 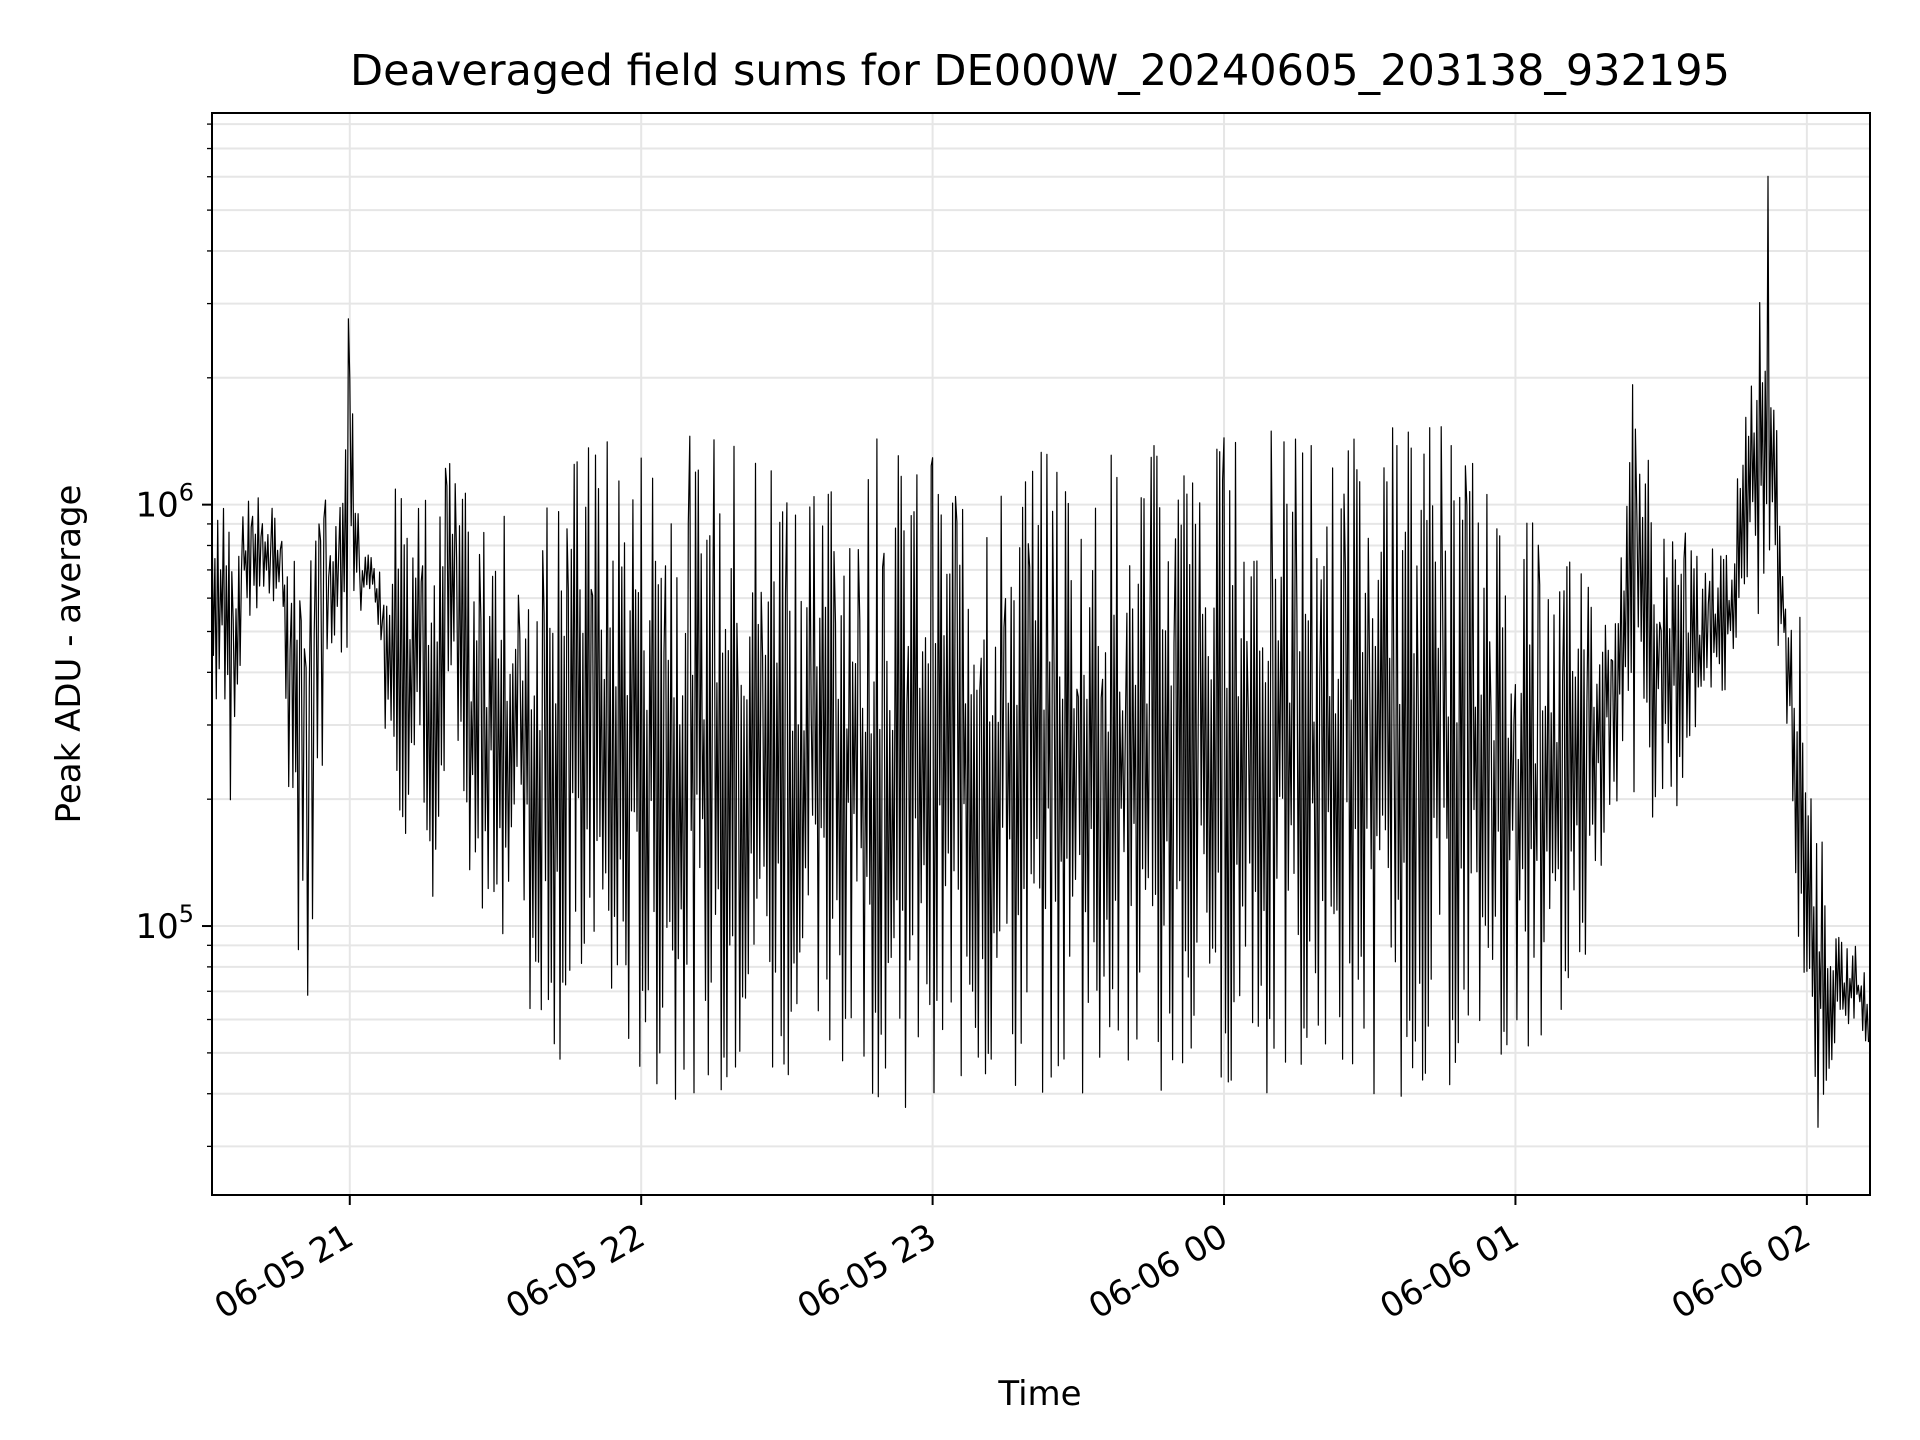 What do you see at coordinates (69, 654) in the screenshot?
I see `y-axis-label: Peak ADU - average` at bounding box center [69, 654].